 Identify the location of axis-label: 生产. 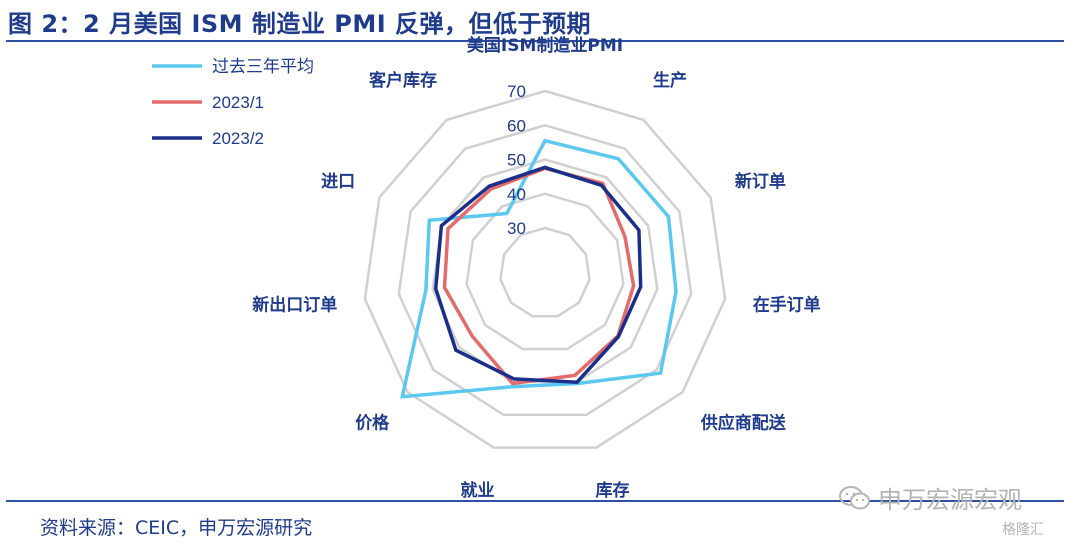
(670, 80).